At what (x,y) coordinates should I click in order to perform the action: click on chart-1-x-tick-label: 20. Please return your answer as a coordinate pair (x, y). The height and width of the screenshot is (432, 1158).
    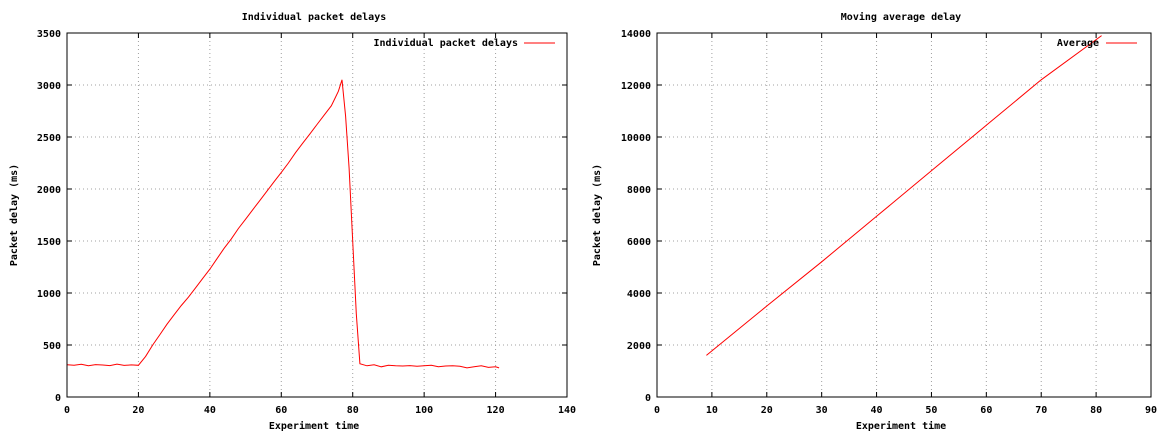
    Looking at the image, I should click on (138, 410).